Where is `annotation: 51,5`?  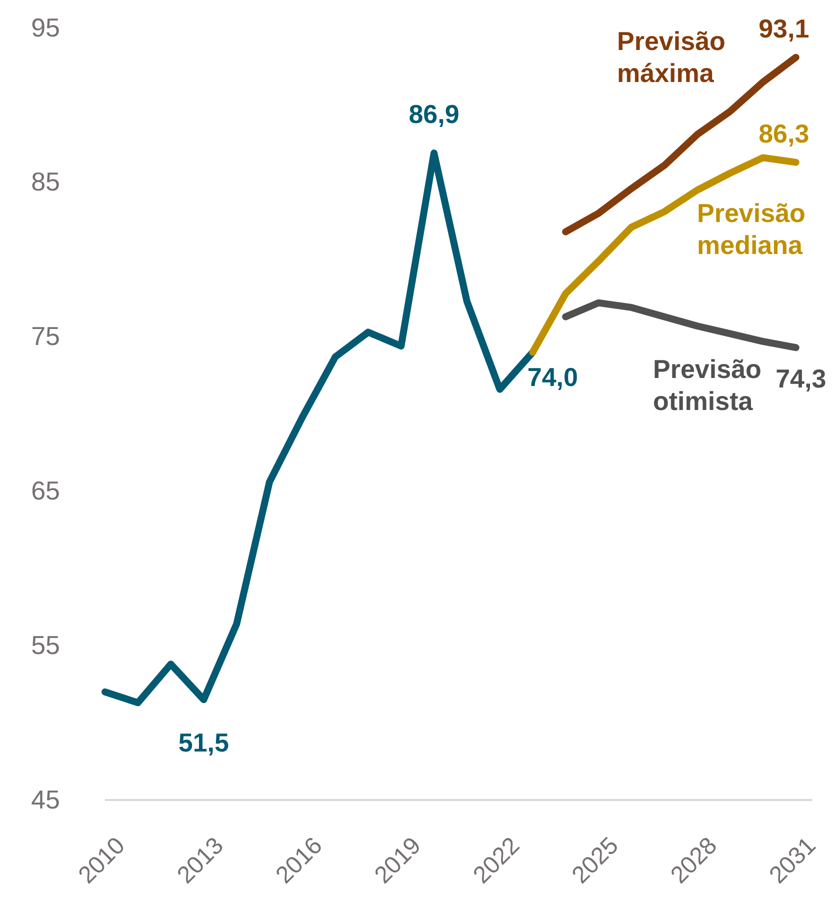
annotation: 51,5 is located at coordinates (204, 743).